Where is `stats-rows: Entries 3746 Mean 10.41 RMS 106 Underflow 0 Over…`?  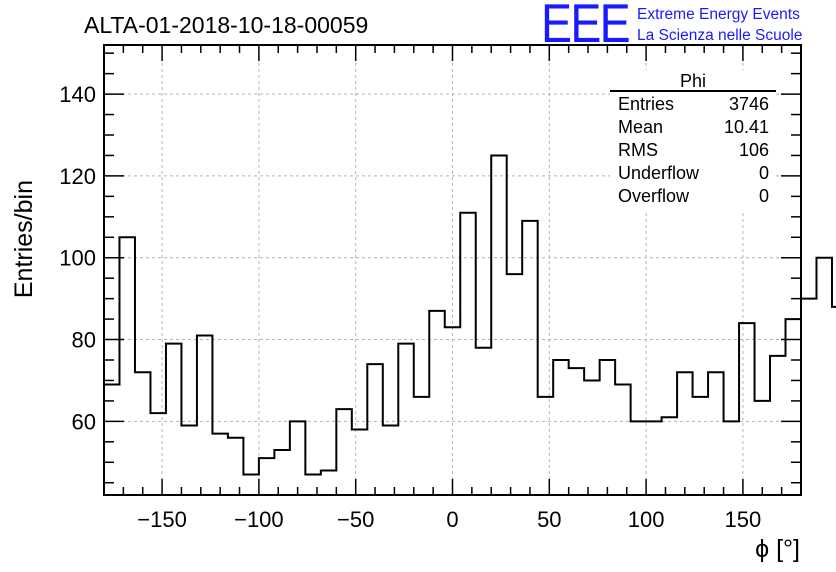
stats-rows: Entries 3746 Mean 10.41 RMS 106 Underflow 0 Over… is located at coordinates (693, 150).